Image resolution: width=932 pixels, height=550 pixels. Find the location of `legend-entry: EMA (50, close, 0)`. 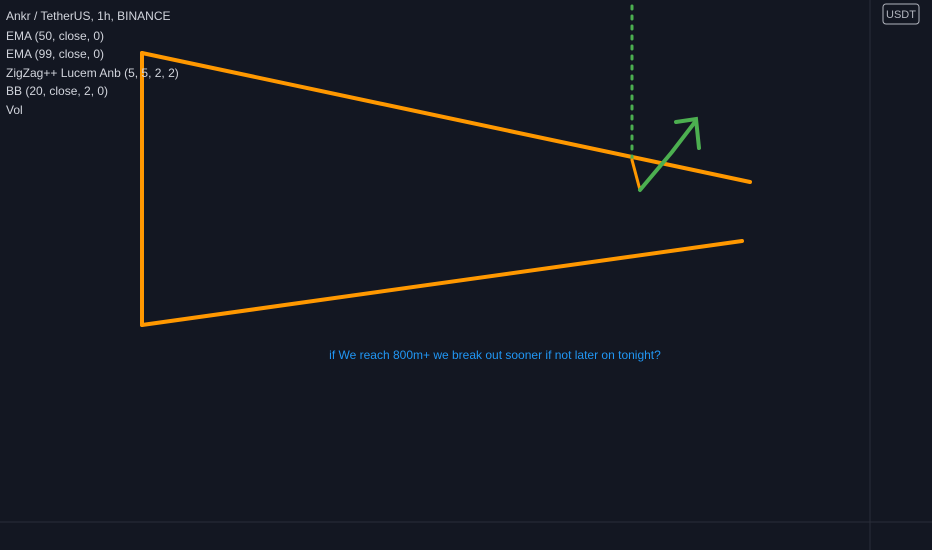

legend-entry: EMA (50, close, 0) is located at coordinates (55, 36).